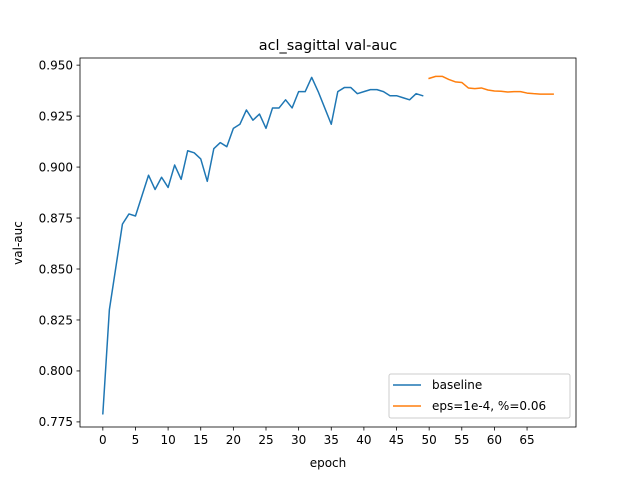  Describe the element at coordinates (328, 46) in the screenshot. I see `chart-title: acl_sagittal val-auc` at that location.